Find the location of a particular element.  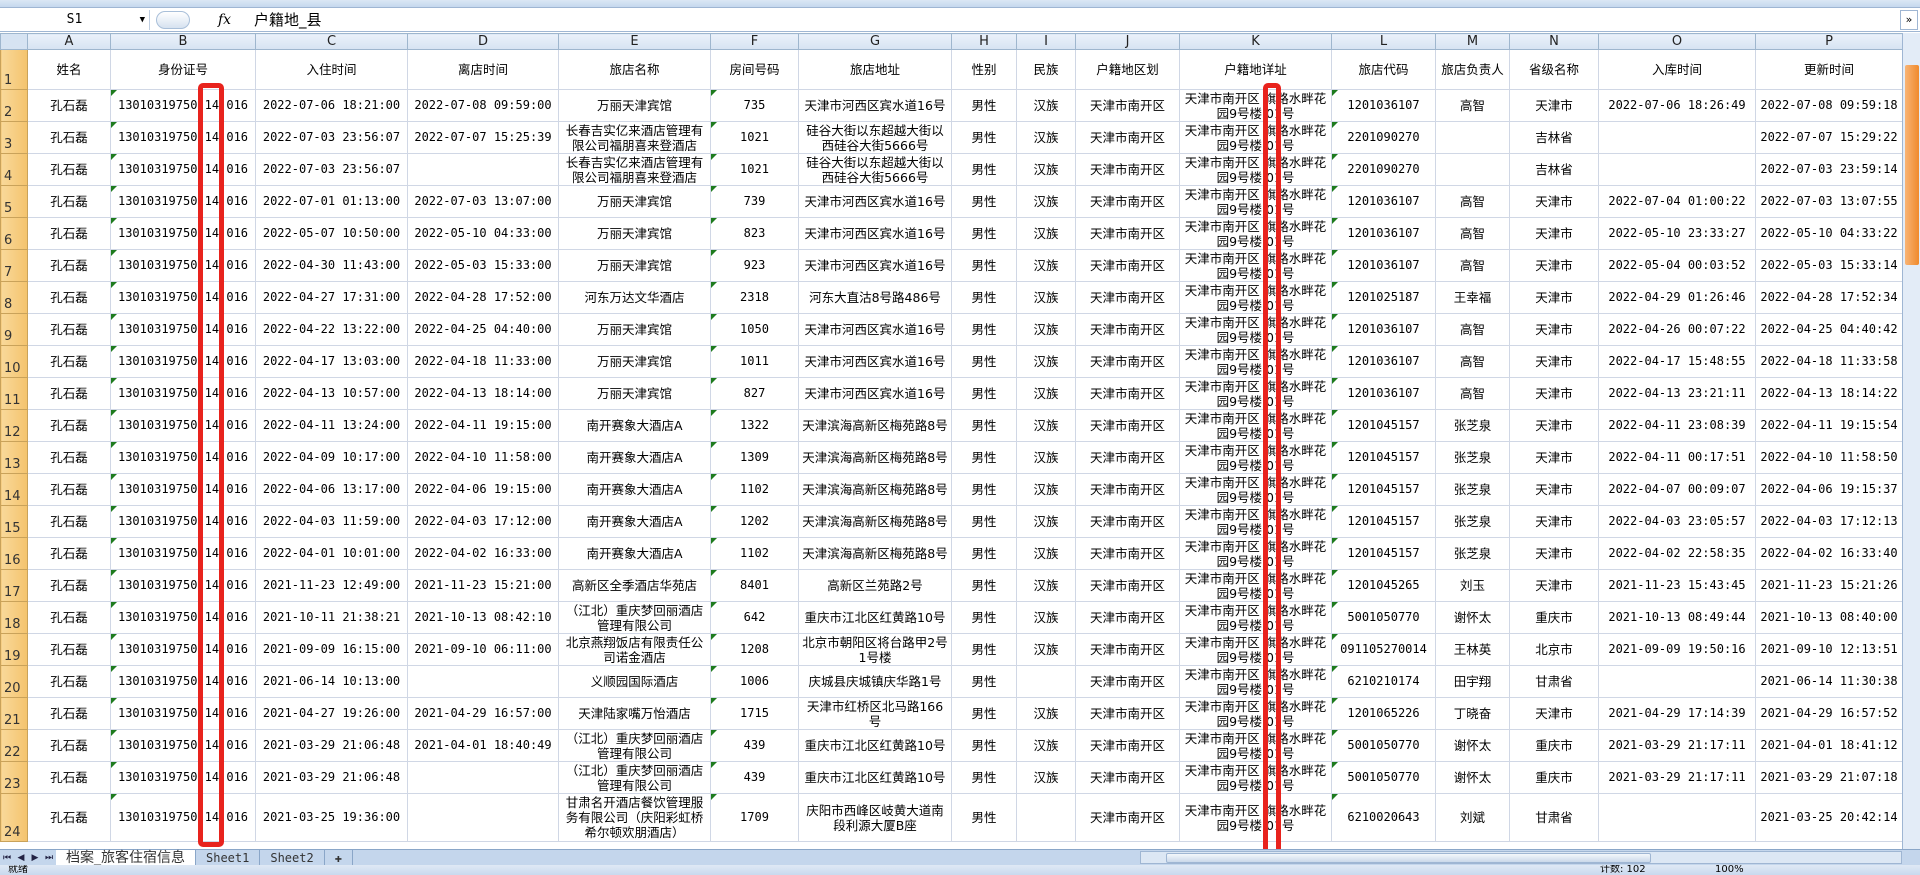

cell: 丁晓奋 is located at coordinates (1472, 713).